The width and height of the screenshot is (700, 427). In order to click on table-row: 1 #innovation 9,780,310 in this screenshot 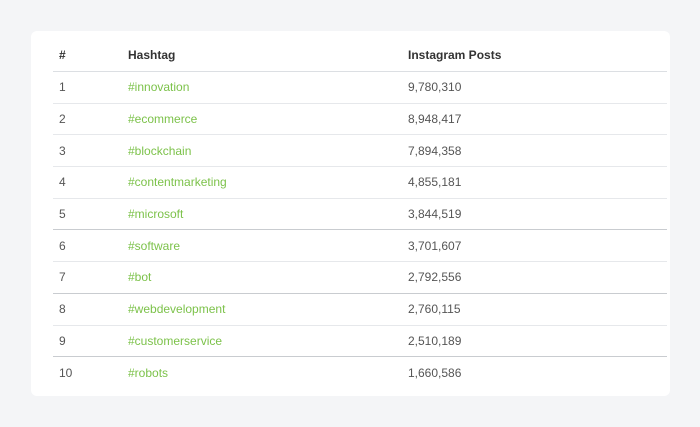, I will do `click(360, 87)`.